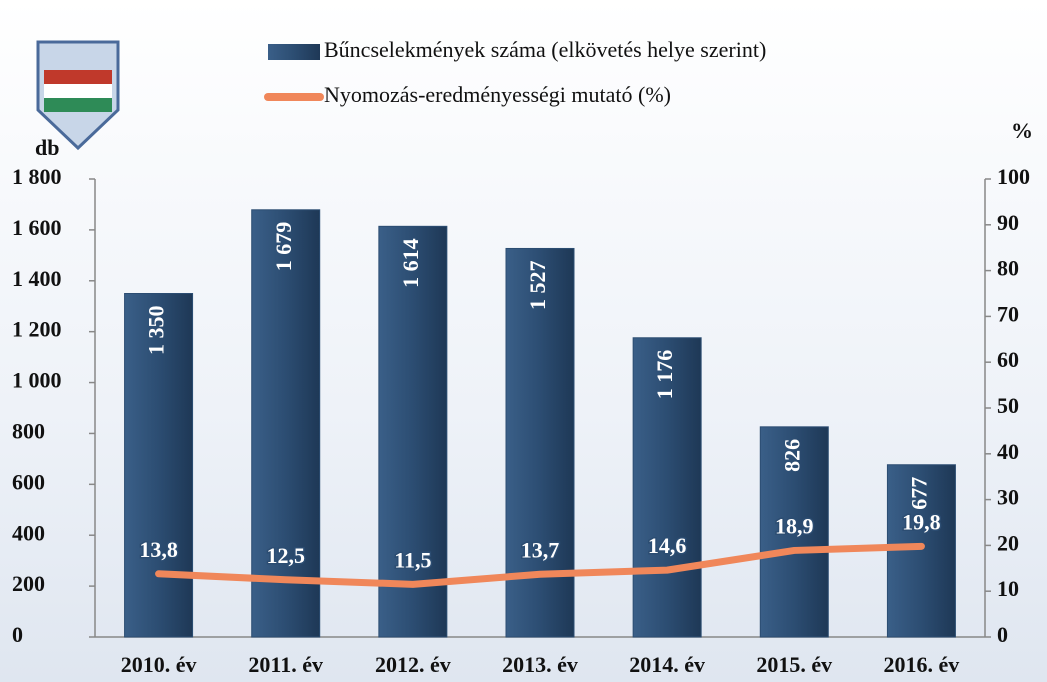  I want to click on x-tick-label: 2011. év, so click(285, 664).